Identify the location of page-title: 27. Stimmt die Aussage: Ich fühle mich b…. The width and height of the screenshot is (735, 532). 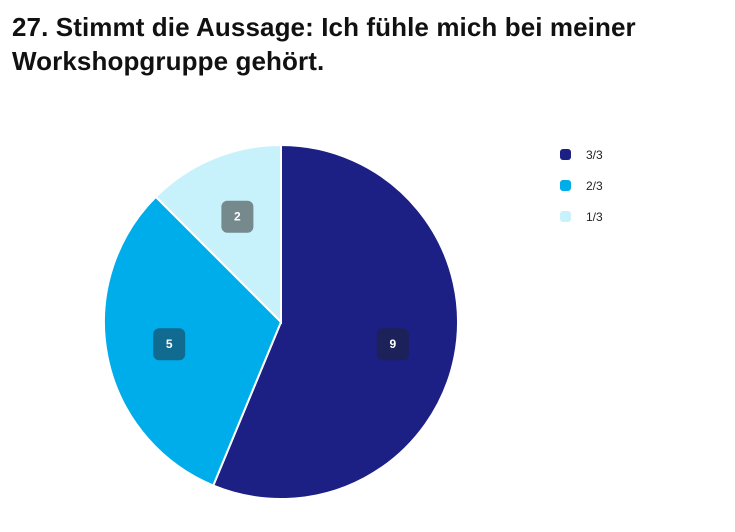
(324, 44).